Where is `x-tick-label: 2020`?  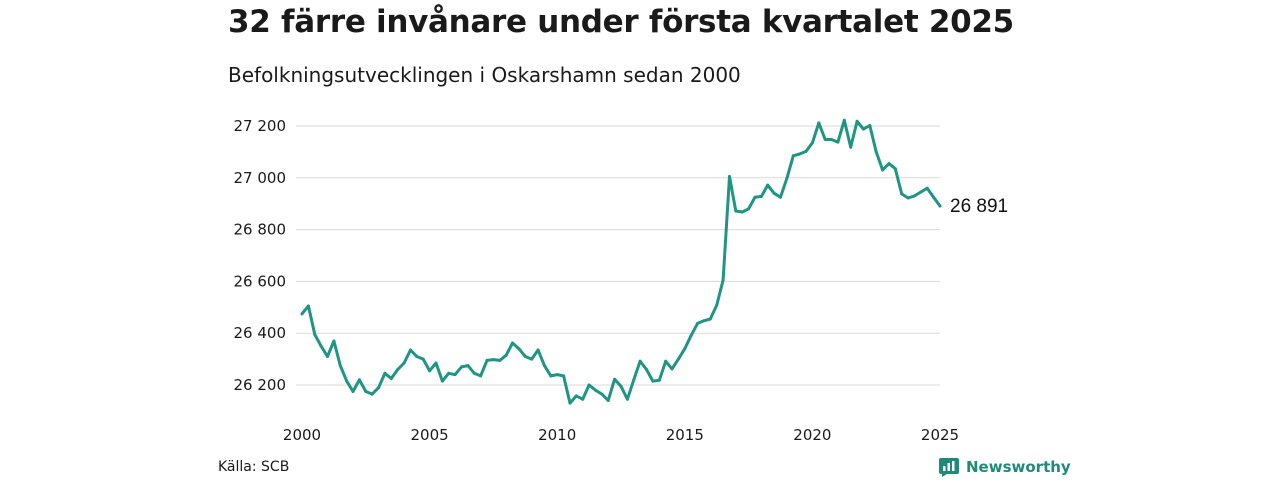 x-tick-label: 2020 is located at coordinates (812, 435).